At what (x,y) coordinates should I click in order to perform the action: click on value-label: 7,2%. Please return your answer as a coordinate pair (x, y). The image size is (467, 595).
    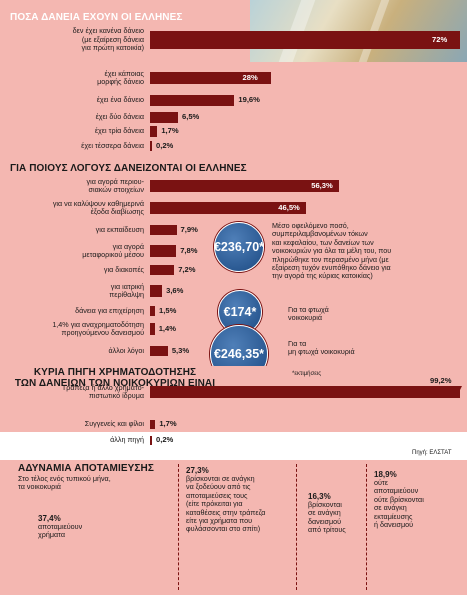
    Looking at the image, I should click on (187, 269).